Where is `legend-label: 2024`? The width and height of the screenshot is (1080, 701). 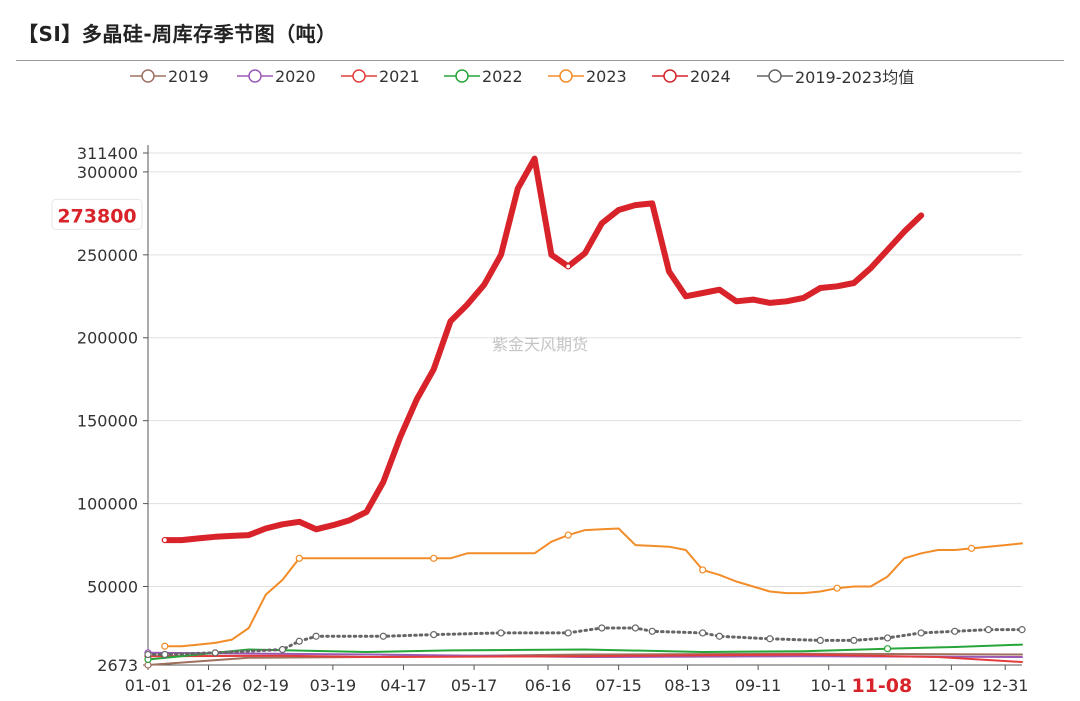 legend-label: 2024 is located at coordinates (710, 76).